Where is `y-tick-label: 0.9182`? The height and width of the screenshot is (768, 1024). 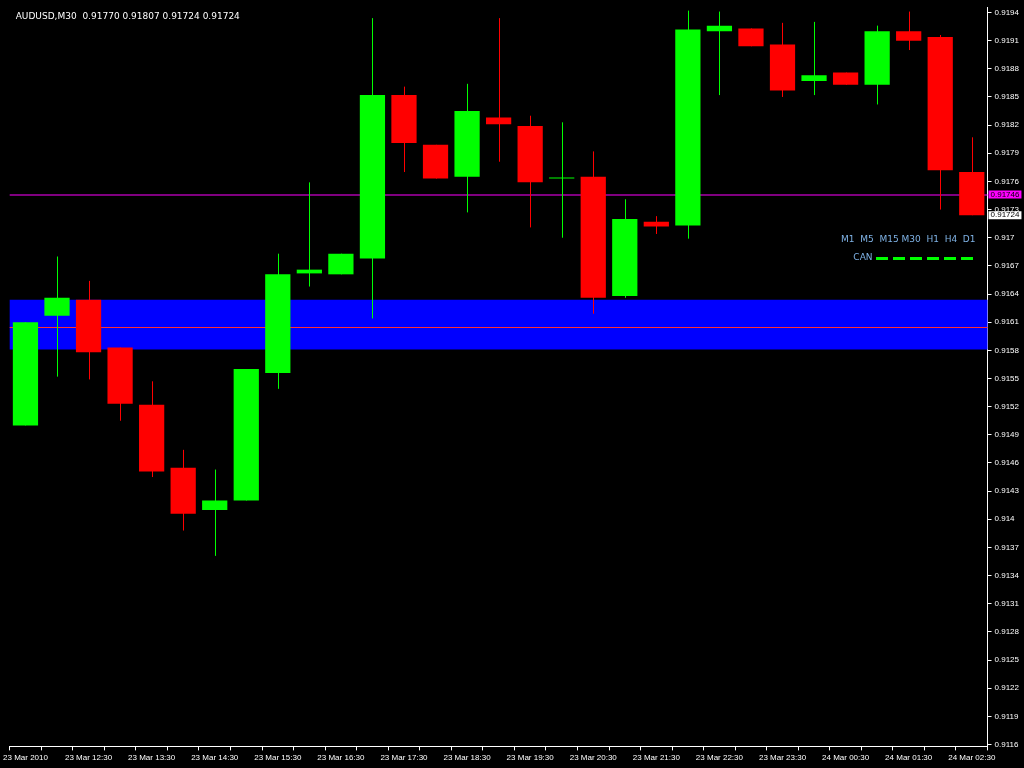 y-tick-label: 0.9182 is located at coordinates (1007, 125).